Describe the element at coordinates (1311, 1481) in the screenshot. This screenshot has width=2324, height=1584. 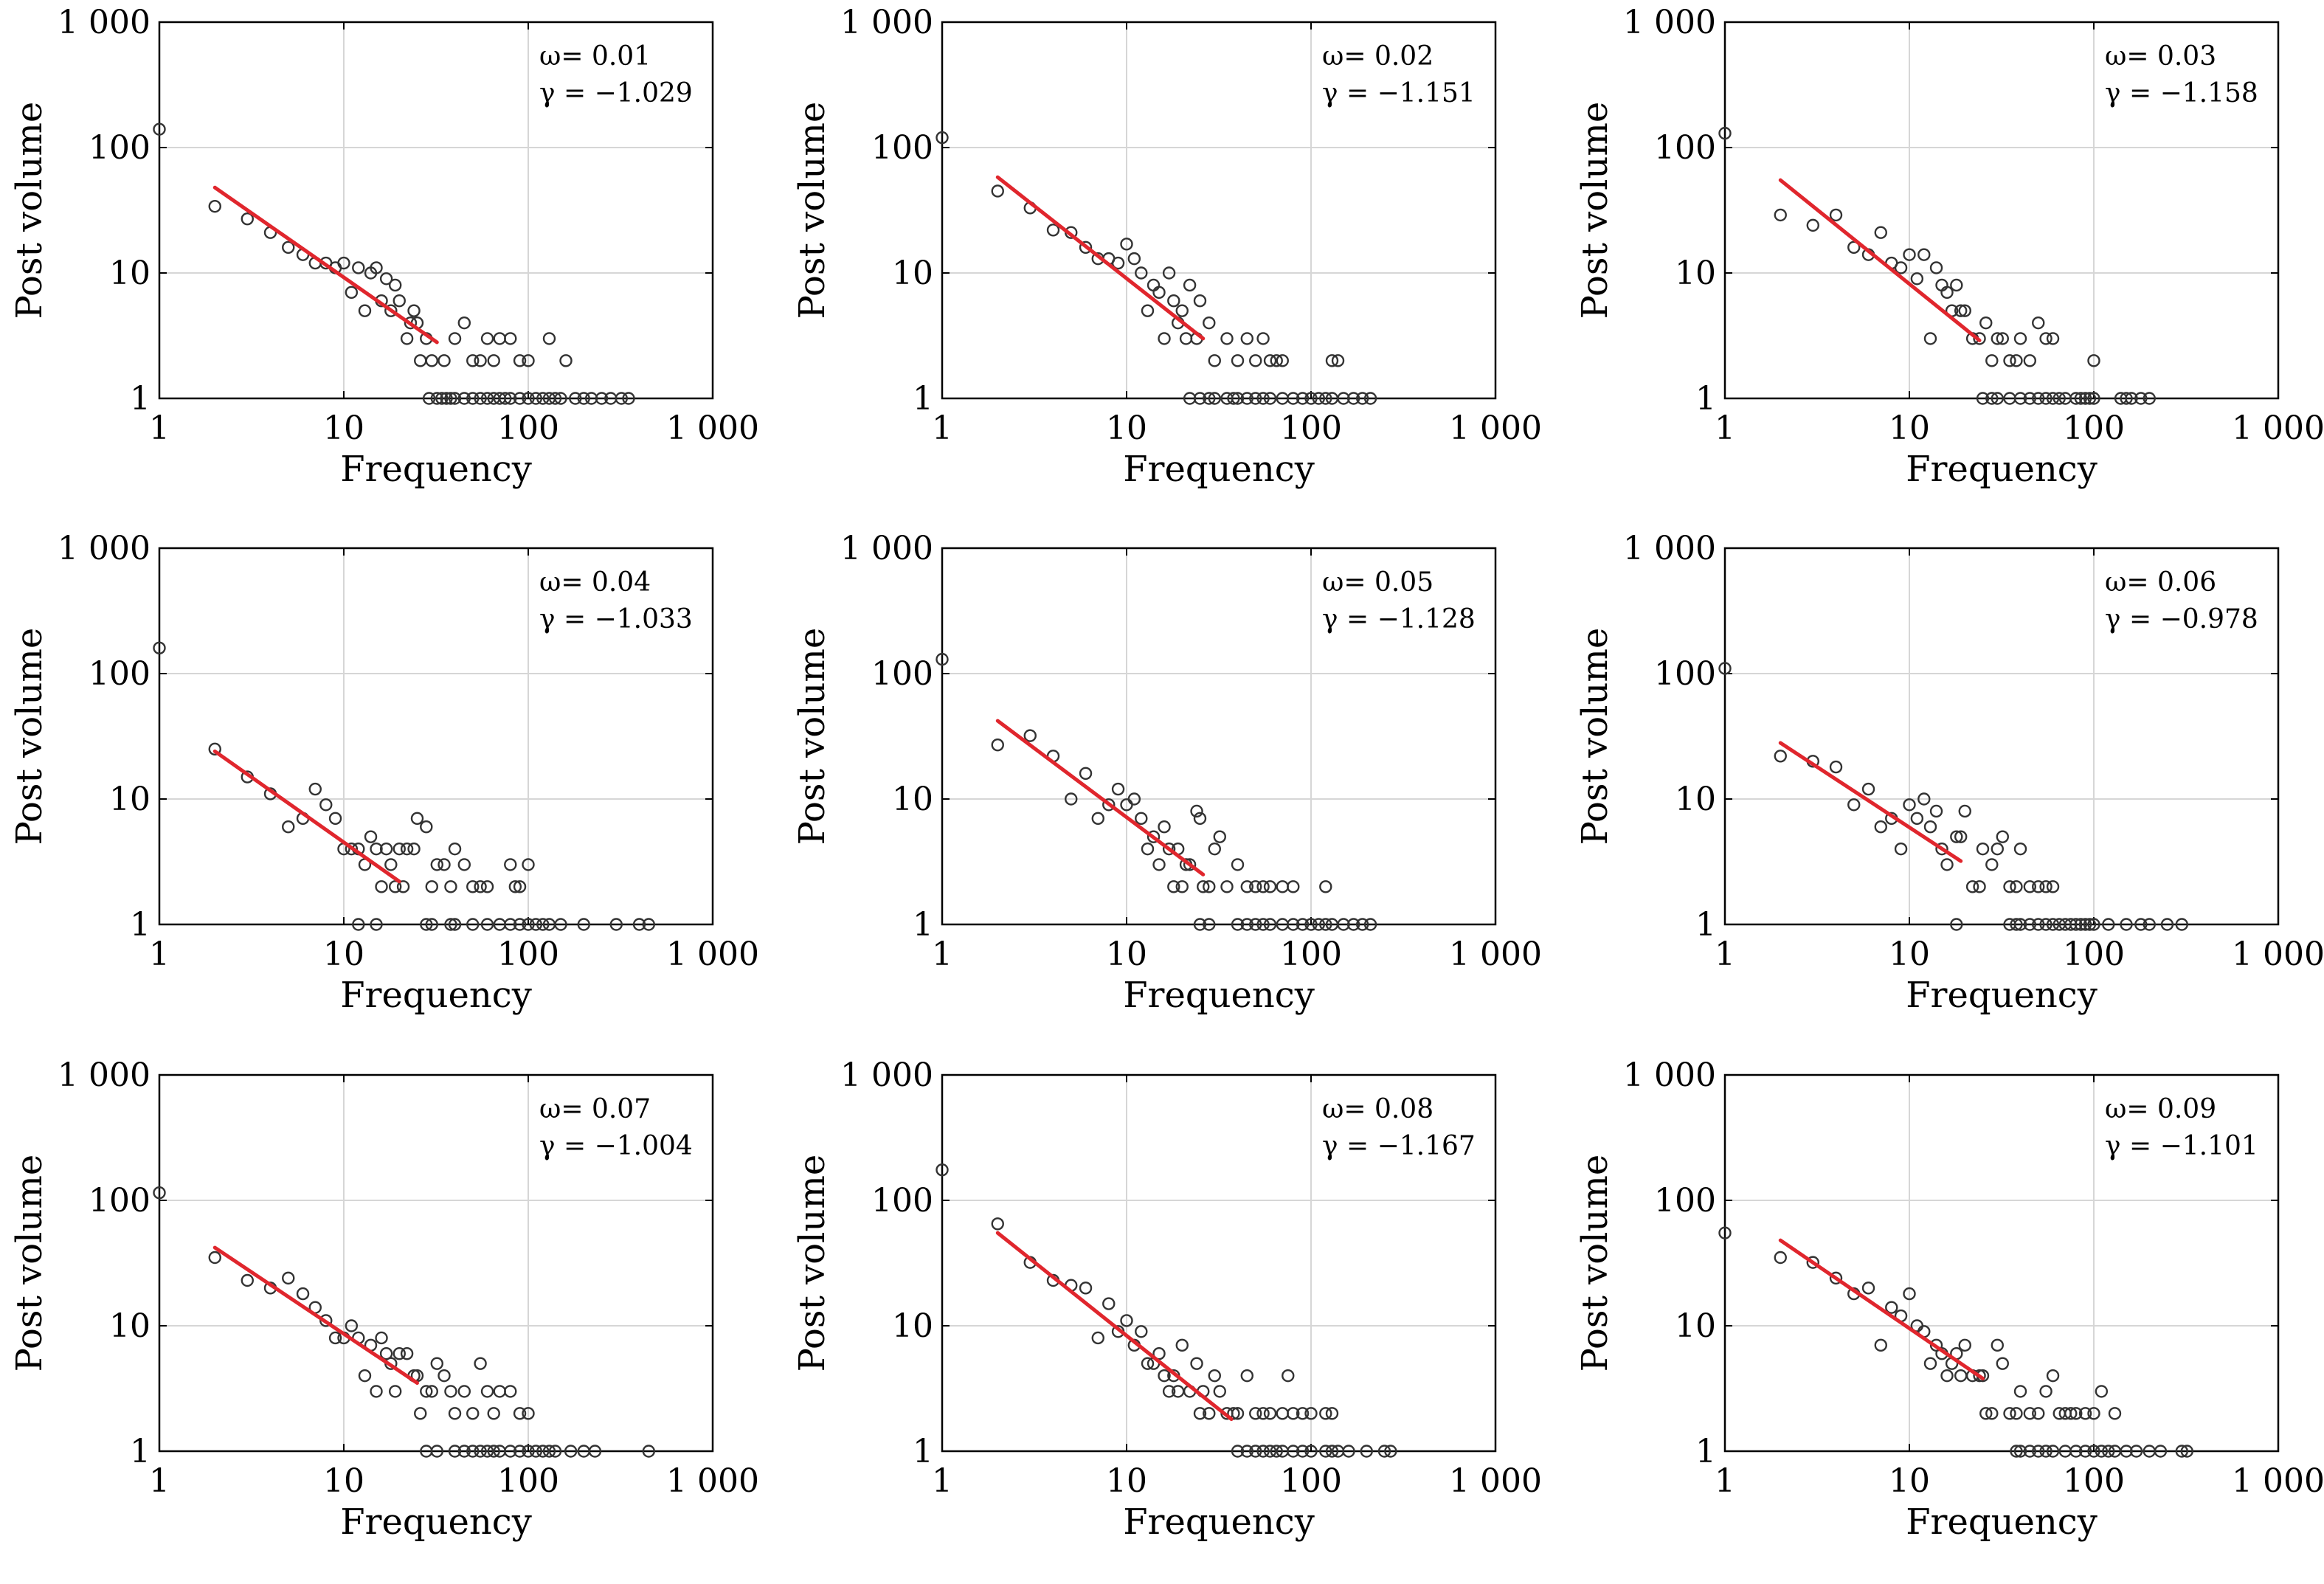
I see `x-tick-label: 100` at that location.